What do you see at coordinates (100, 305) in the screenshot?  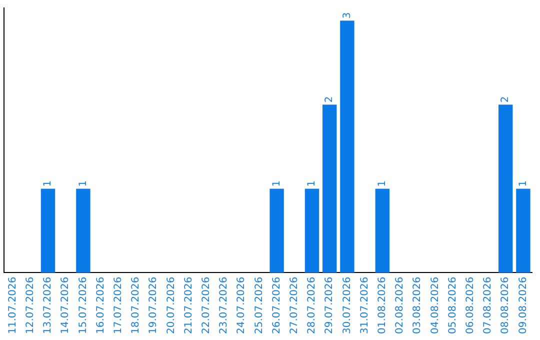 I see `x-tick-label: 16.07.2026` at bounding box center [100, 305].